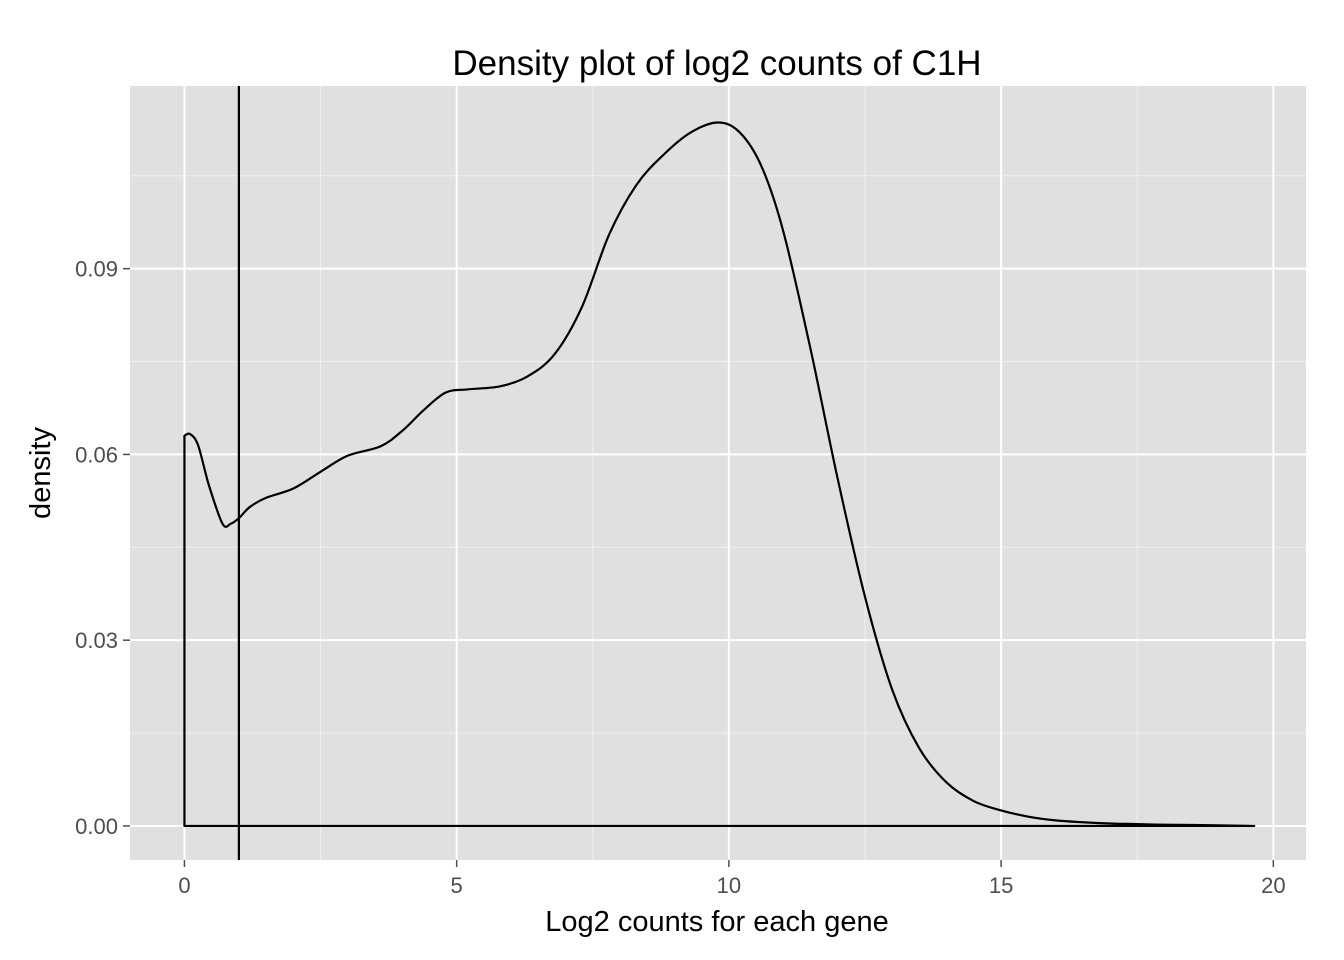 The height and width of the screenshot is (960, 1344). I want to click on chart-title: Density plot of log2 counts of C1H, so click(716, 63).